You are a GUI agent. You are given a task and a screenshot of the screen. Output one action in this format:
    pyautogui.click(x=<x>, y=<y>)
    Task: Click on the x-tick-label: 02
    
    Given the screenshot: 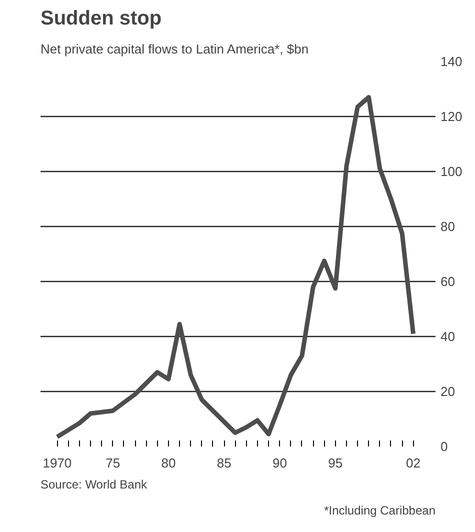 What is the action you would take?
    pyautogui.click(x=413, y=463)
    